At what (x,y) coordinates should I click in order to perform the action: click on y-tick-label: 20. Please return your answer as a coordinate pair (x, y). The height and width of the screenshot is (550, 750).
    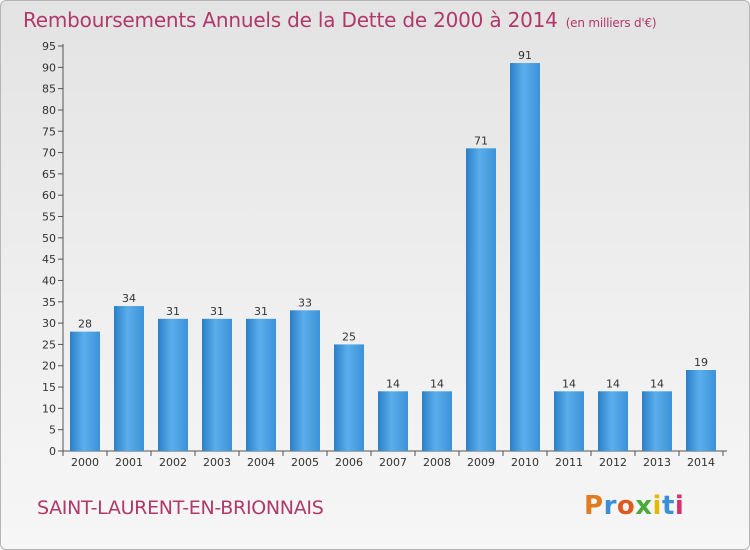
    Looking at the image, I should click on (49, 366).